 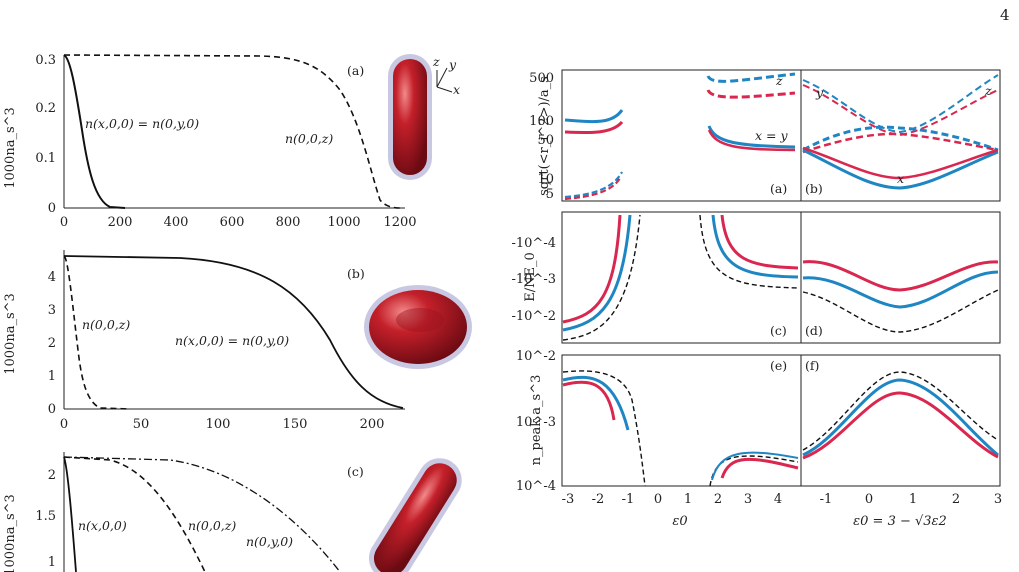 What do you see at coordinates (601, 277) in the screenshot?
I see `rc-black-left` at bounding box center [601, 277].